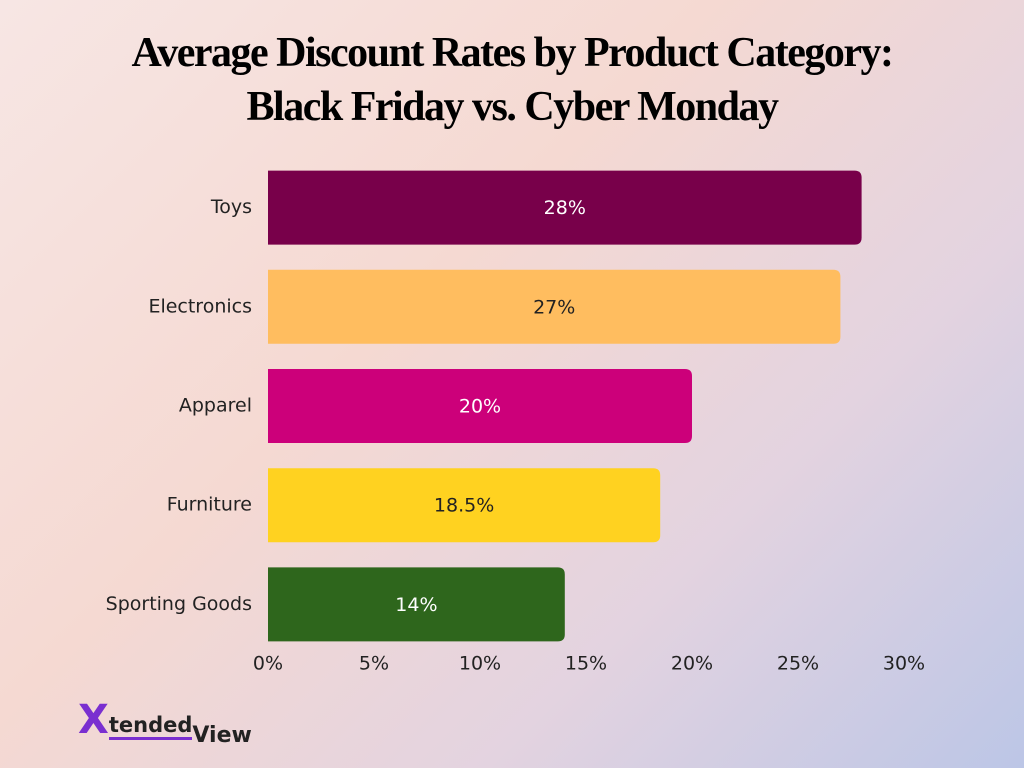 The height and width of the screenshot is (768, 1024). What do you see at coordinates (374, 664) in the screenshot?
I see `x-tick-label: 5%` at bounding box center [374, 664].